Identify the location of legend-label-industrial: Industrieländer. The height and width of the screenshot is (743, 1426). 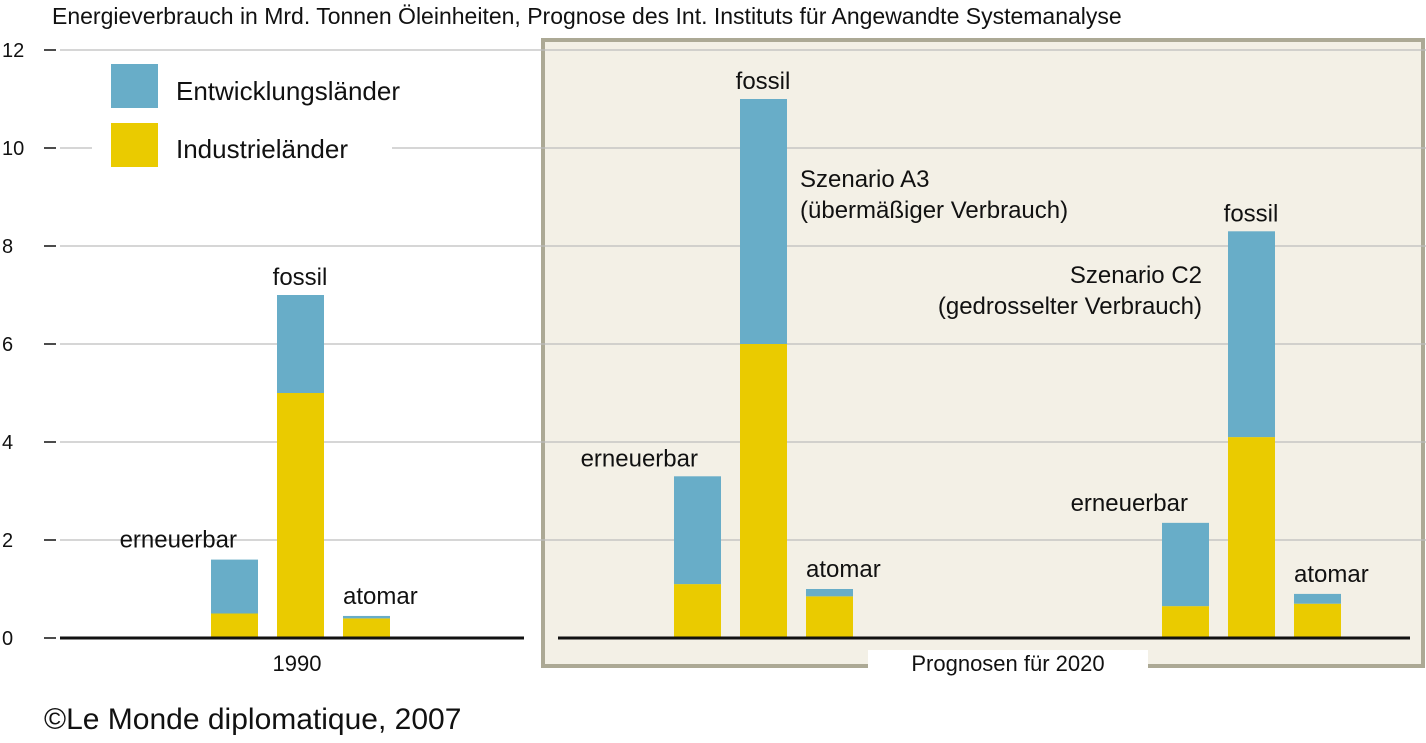
(262, 149).